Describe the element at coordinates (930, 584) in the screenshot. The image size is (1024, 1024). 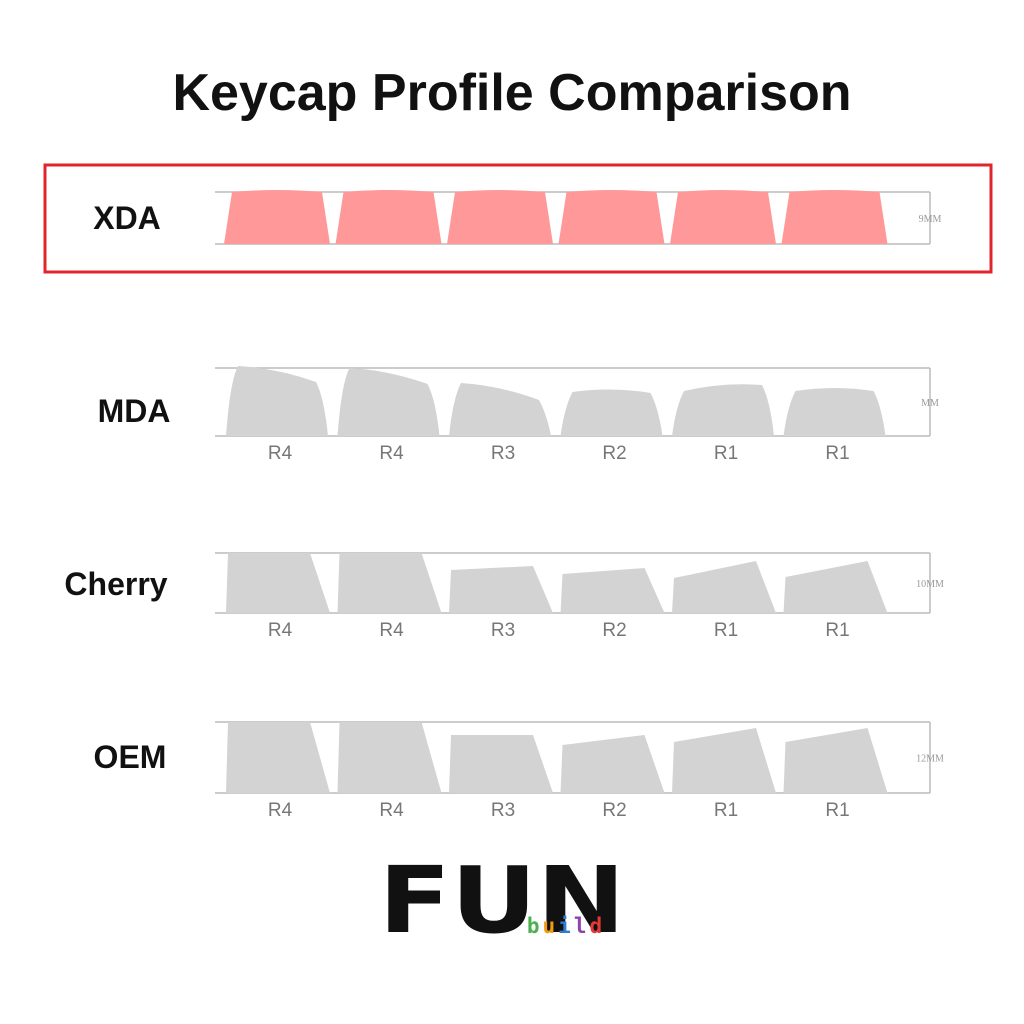
I see `height-label: 10MM` at that location.